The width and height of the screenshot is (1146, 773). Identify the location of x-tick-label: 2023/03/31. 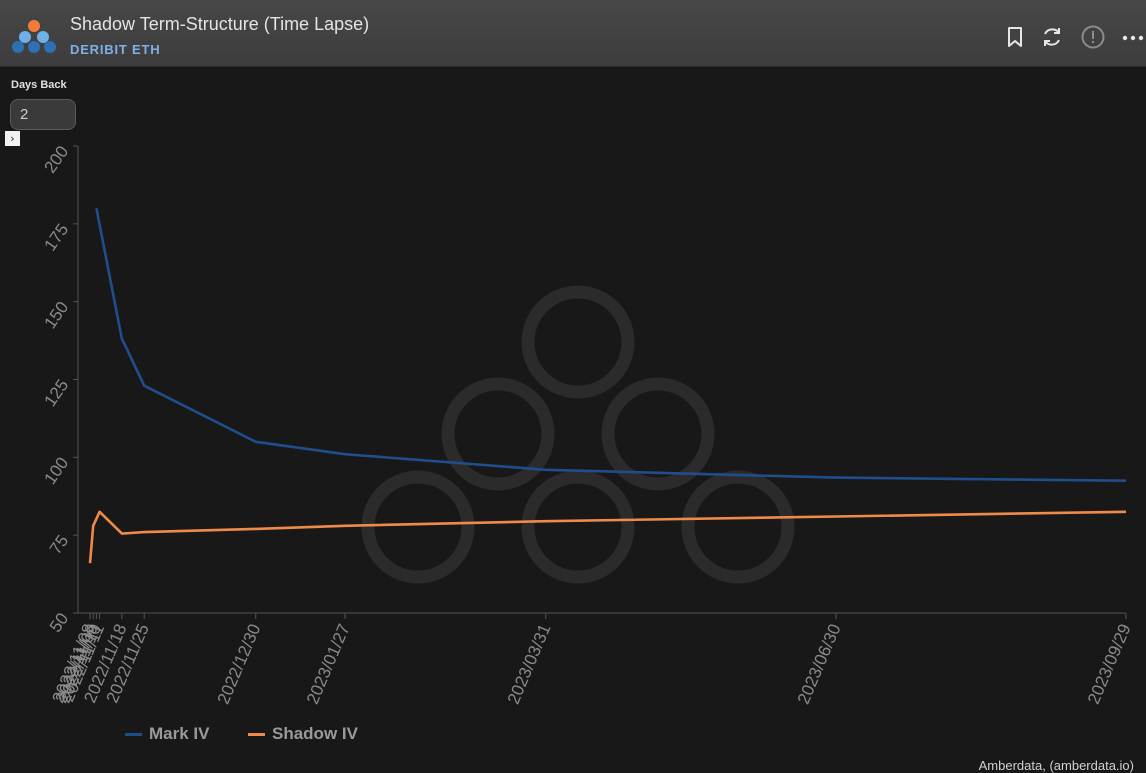
(529, 664).